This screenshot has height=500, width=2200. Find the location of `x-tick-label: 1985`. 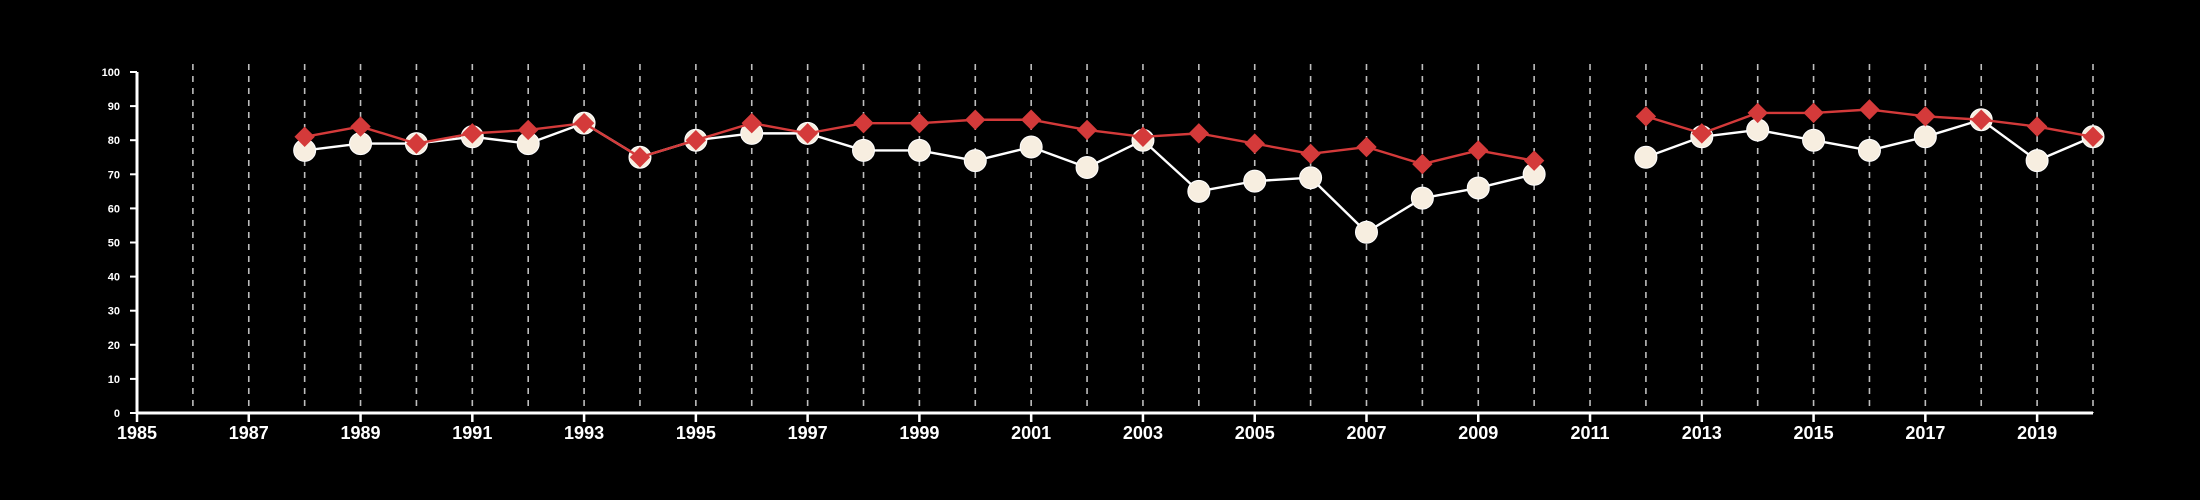

x-tick-label: 1985 is located at coordinates (137, 433).